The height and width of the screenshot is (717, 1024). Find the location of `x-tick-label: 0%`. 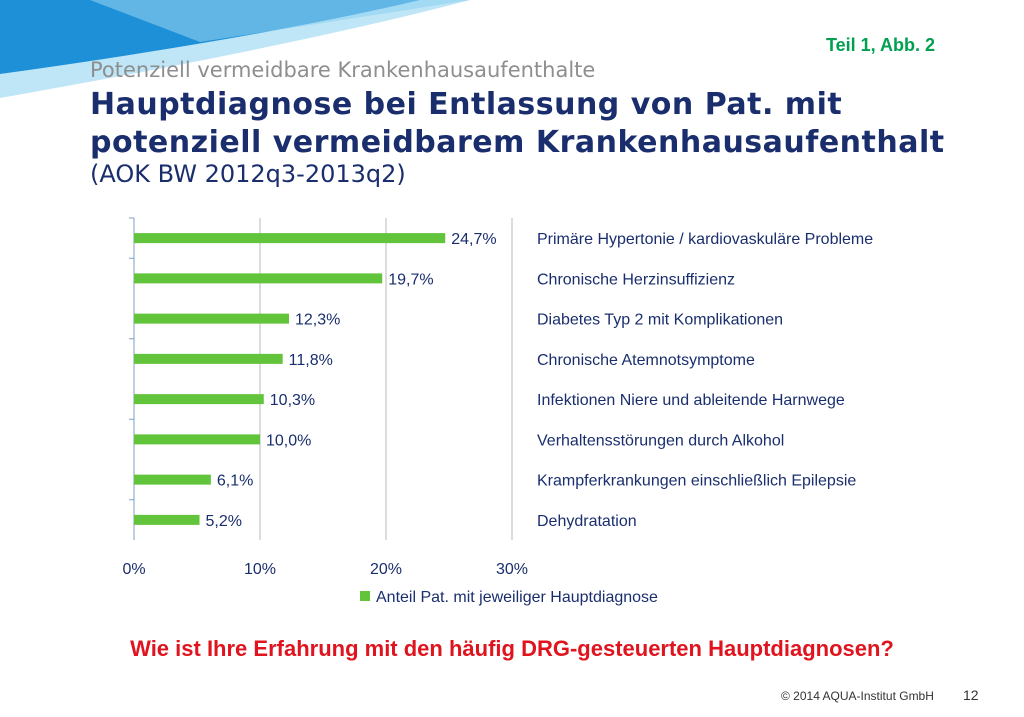

x-tick-label: 0% is located at coordinates (133, 569).